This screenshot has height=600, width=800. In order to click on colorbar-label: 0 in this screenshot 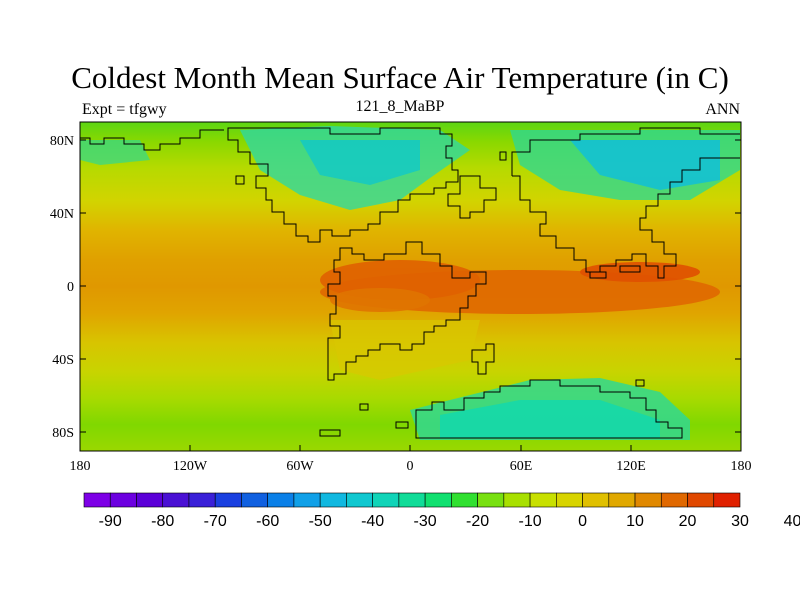, I will do `click(582, 521)`.